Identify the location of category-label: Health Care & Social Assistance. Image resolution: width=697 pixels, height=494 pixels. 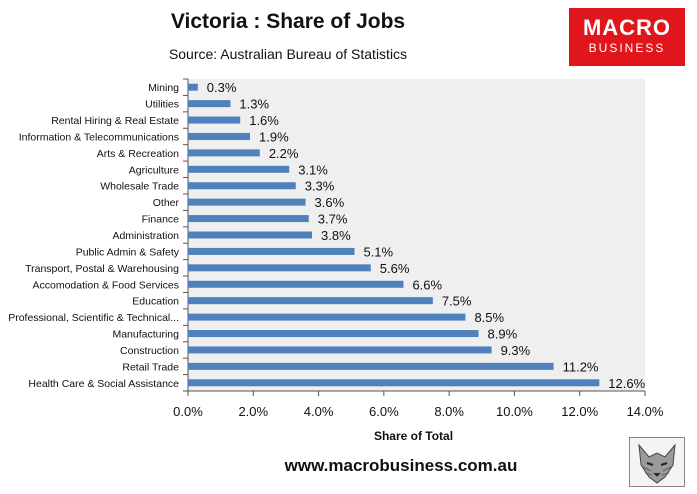
(103, 384).